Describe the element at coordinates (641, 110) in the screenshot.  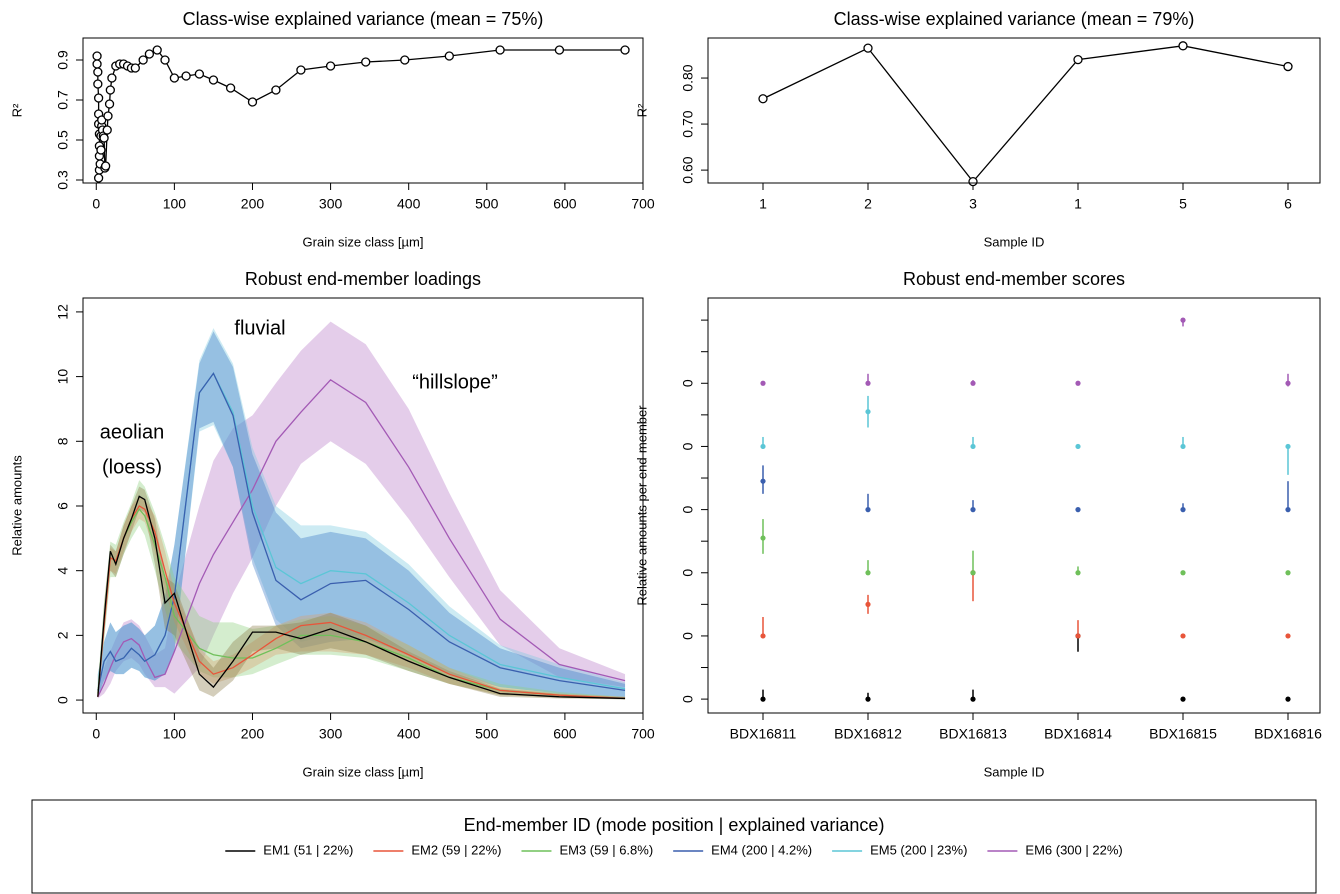
I see `y-axis-title: R²` at that location.